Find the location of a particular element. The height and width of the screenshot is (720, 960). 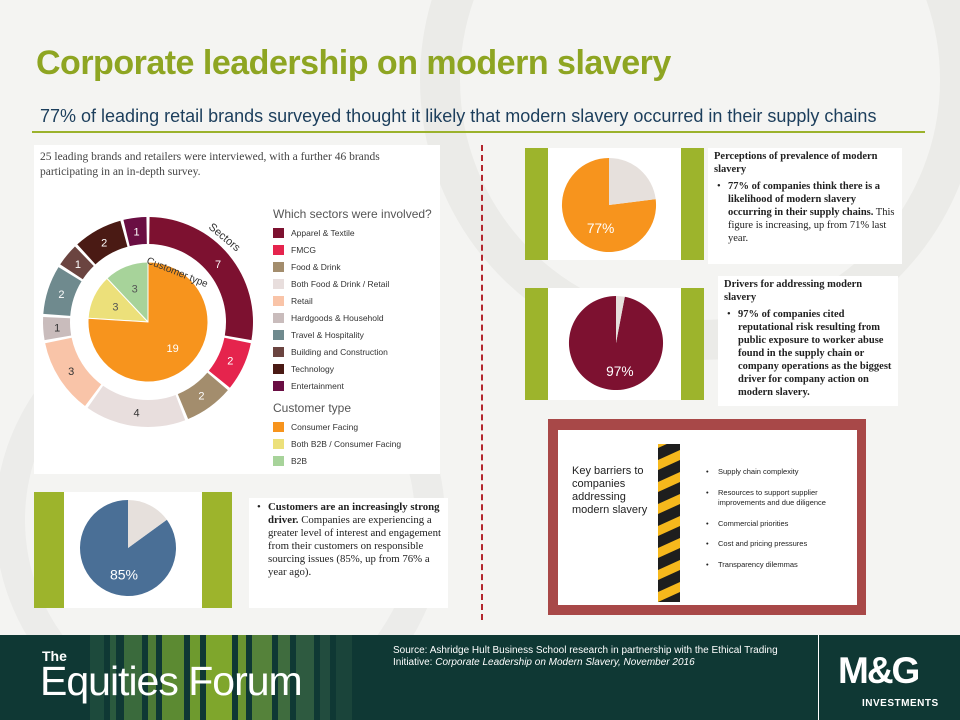

brand-the: The is located at coordinates (54, 656).